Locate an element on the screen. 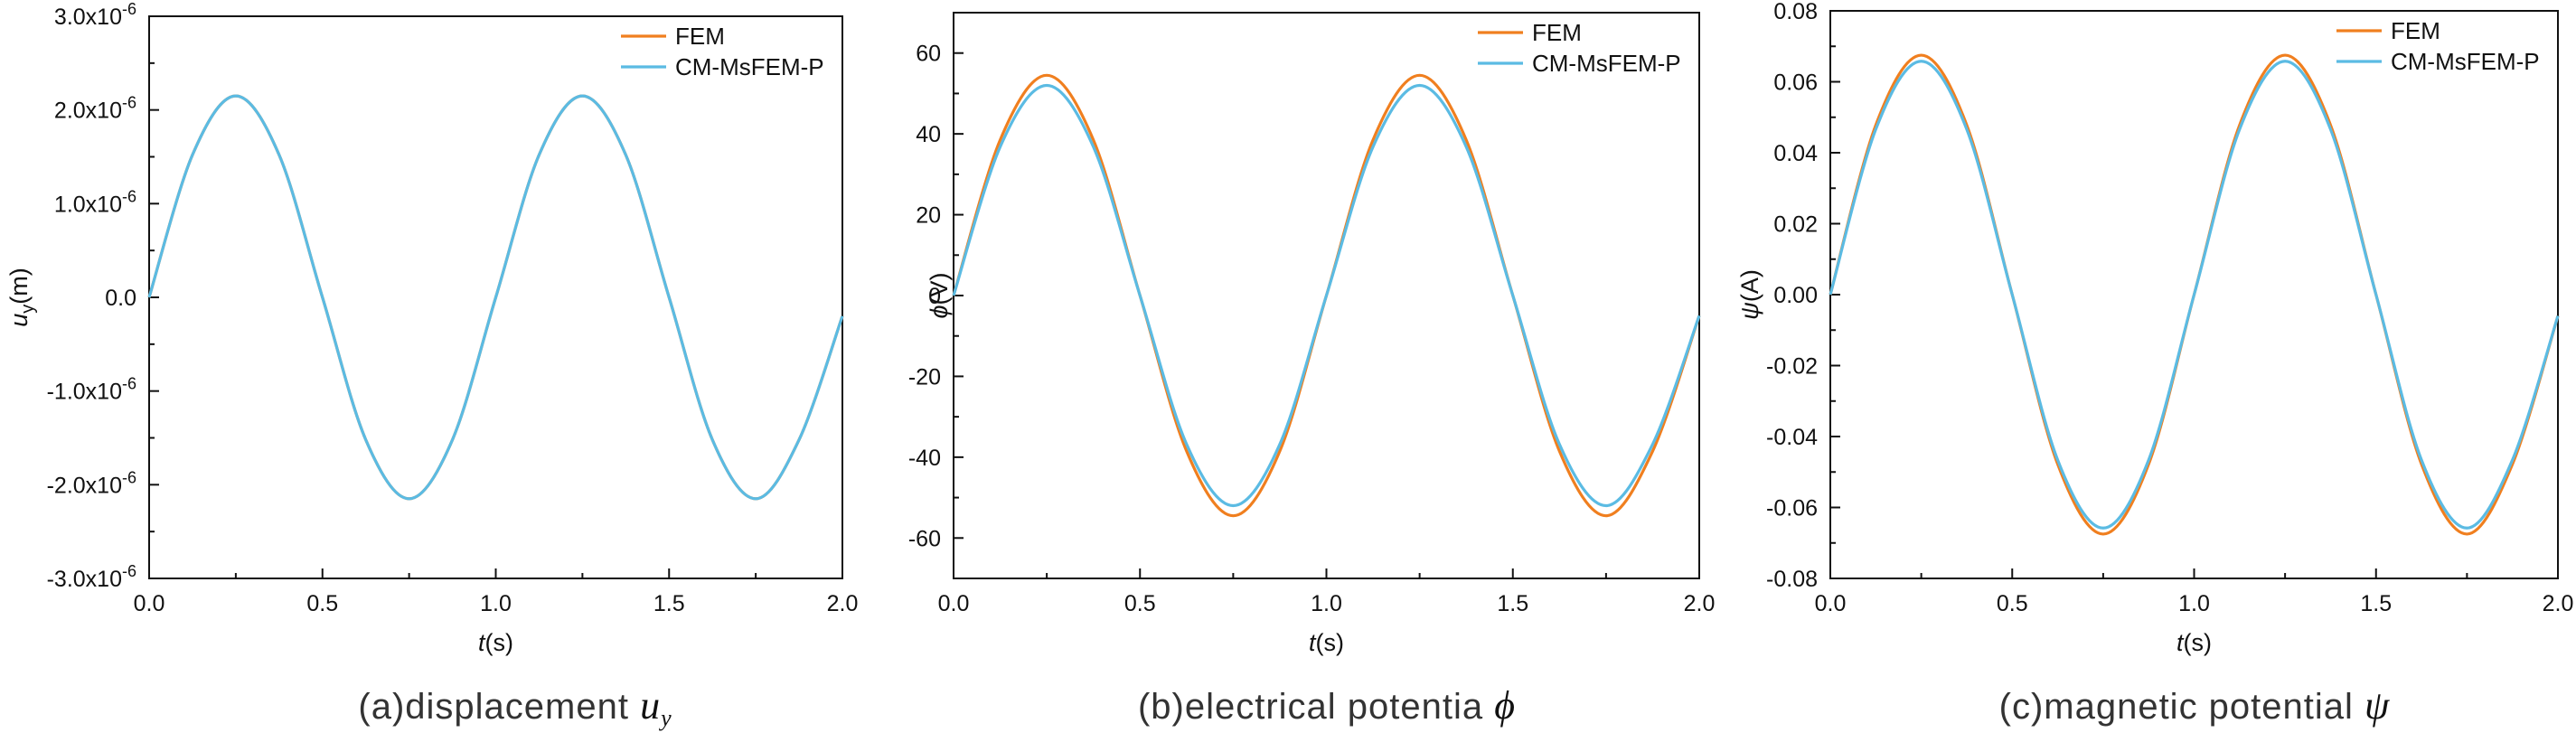 This screenshot has width=2576, height=742. y-axis-title: uy(m) is located at coordinates (22, 298).